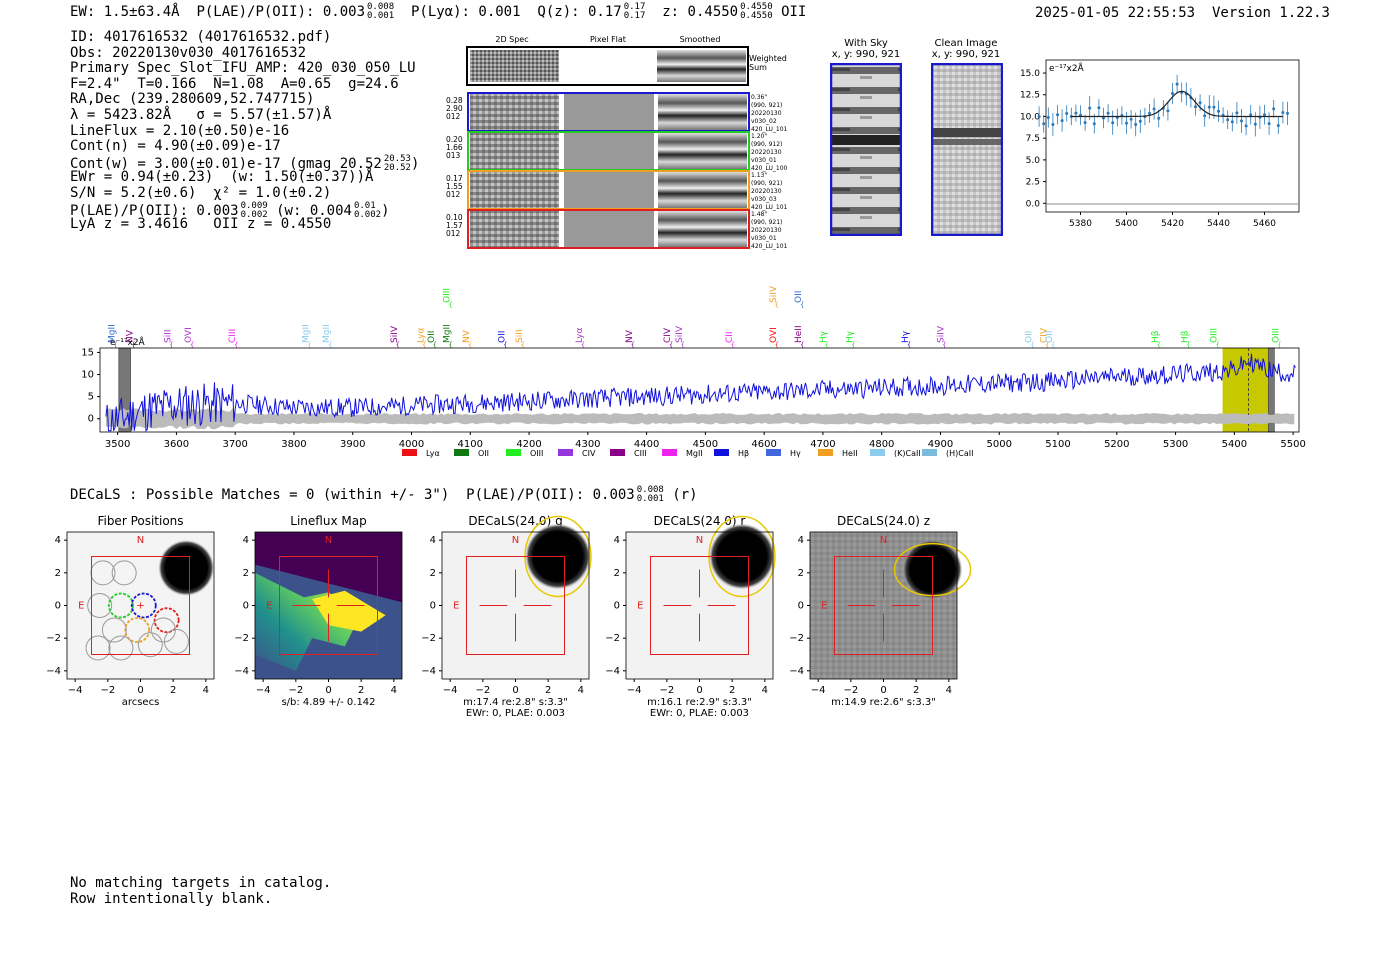  Describe the element at coordinates (883, 521) in the screenshot. I see `panel-title: DECaLS(24.0) z` at that location.